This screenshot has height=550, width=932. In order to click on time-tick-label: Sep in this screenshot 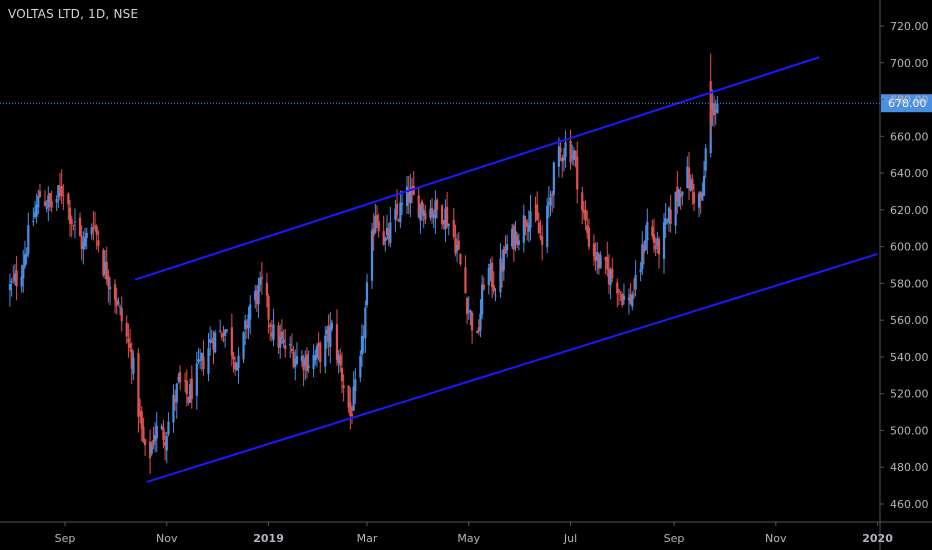, I will do `click(65, 538)`.